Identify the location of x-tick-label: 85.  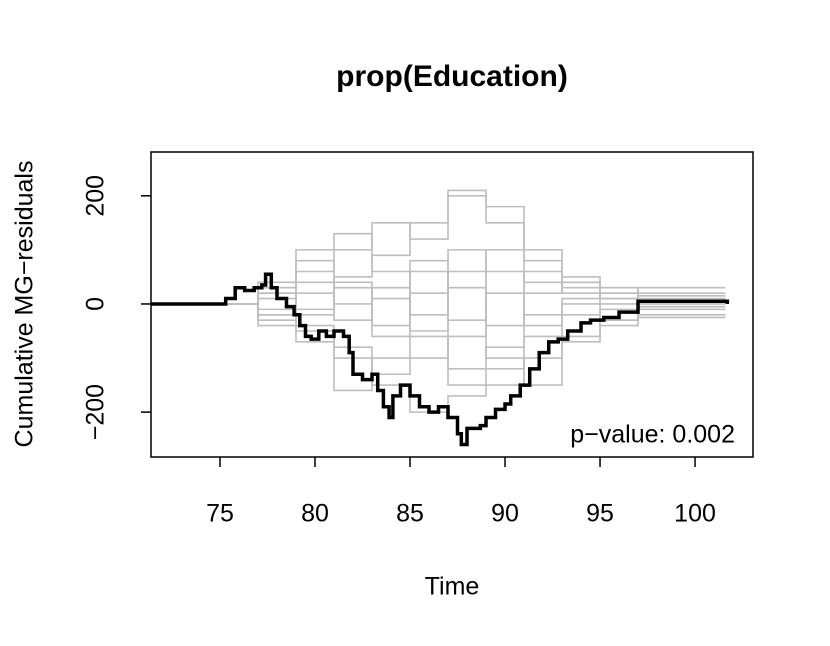
(410, 514).